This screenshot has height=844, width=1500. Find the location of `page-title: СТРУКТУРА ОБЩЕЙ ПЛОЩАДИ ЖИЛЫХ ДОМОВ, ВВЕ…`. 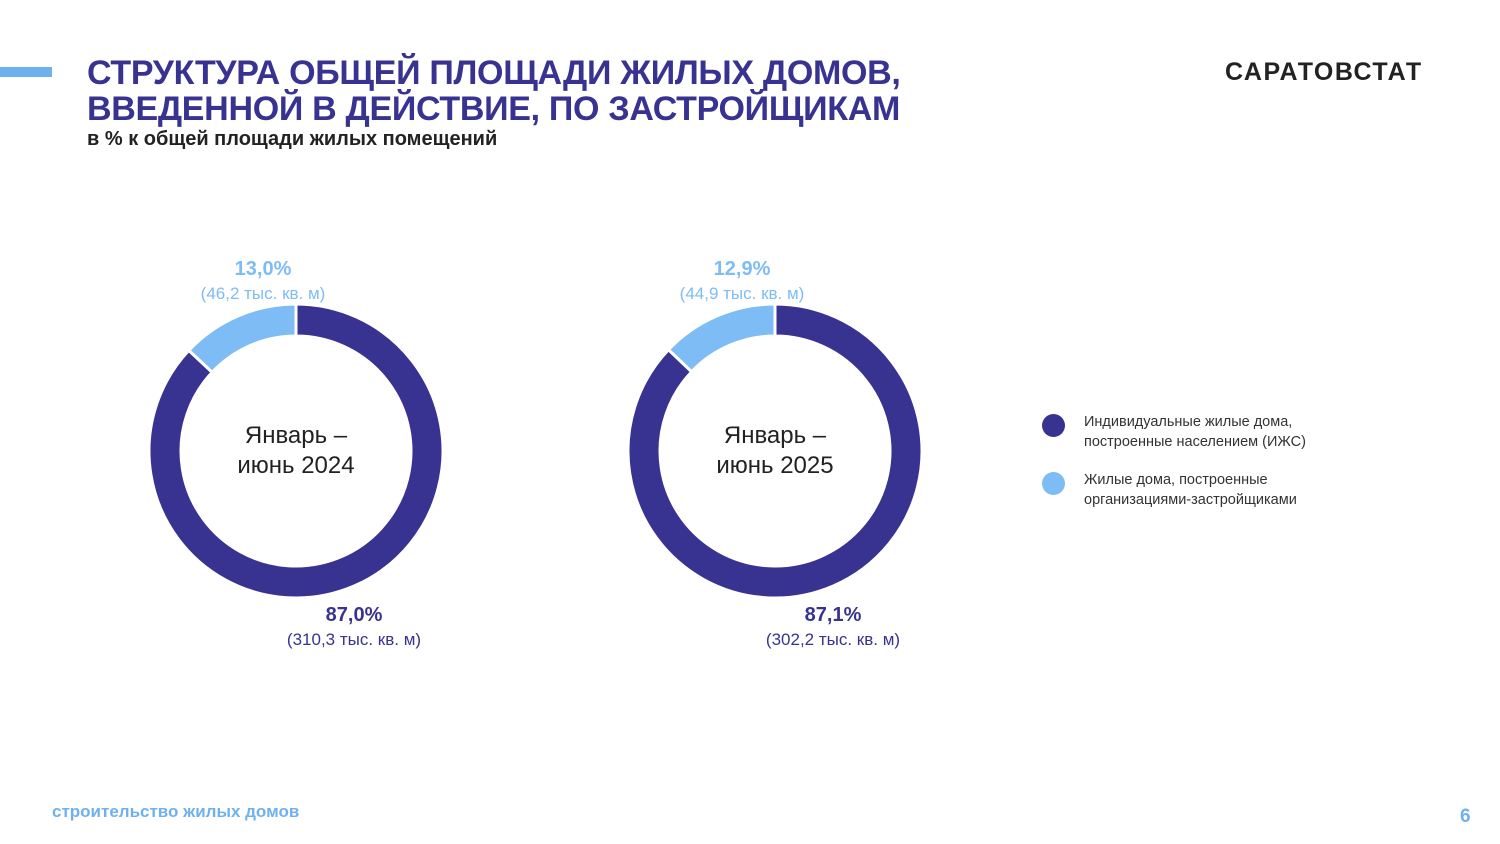

page-title: СТРУКТУРА ОБЩЕЙ ПЛОЩАДИ ЖИЛЫХ ДОМОВ, ВВЕ… is located at coordinates (494, 91).